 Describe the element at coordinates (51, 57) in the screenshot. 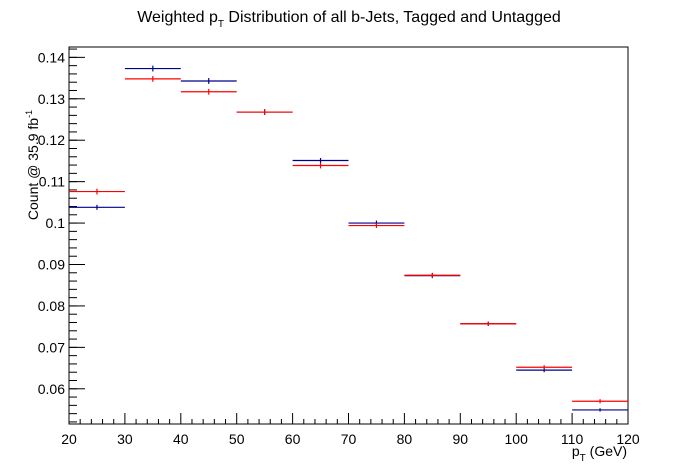

I see `y-tick-label: 0.14` at that location.